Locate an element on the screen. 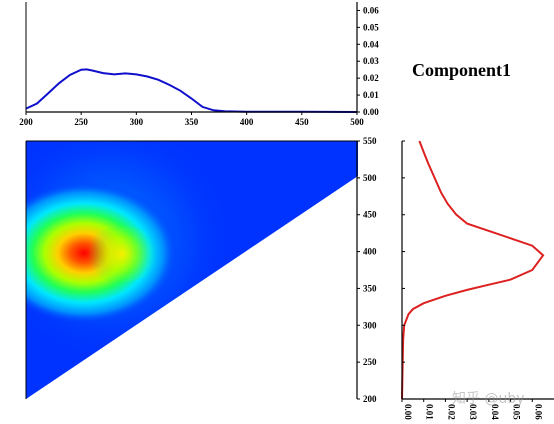 The width and height of the screenshot is (554, 424). eem-y-tick-label: 200 is located at coordinates (370, 399).